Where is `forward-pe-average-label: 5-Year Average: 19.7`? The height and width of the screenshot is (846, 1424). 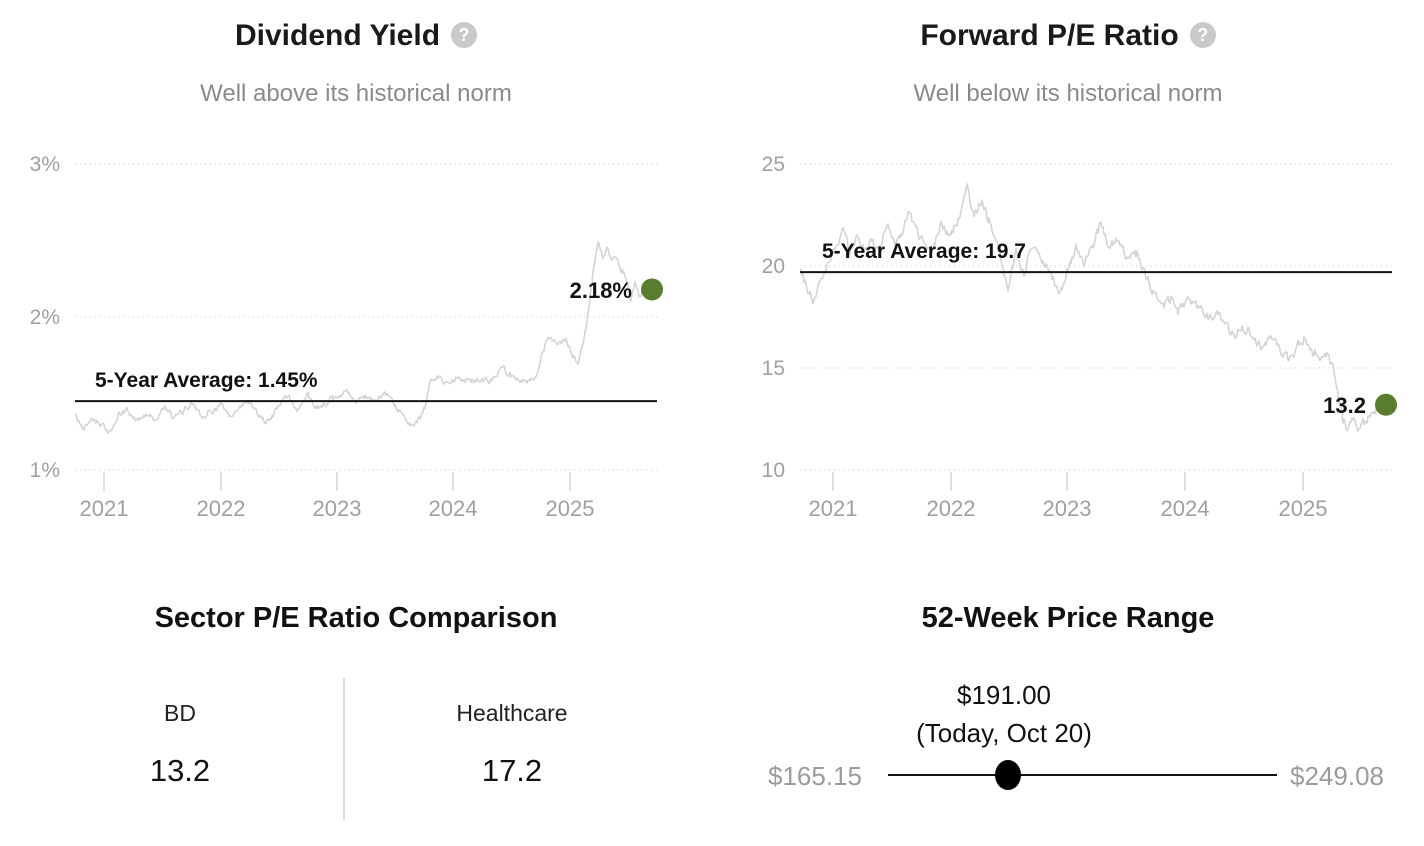 forward-pe-average-label: 5-Year Average: 19.7 is located at coordinates (924, 251).